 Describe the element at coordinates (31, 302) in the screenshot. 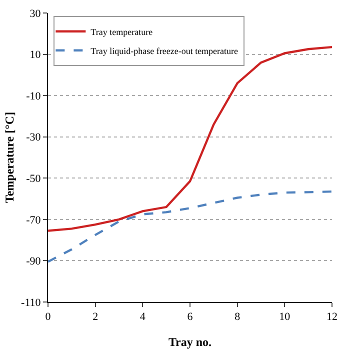

I see `y-tick-label: -110` at that location.